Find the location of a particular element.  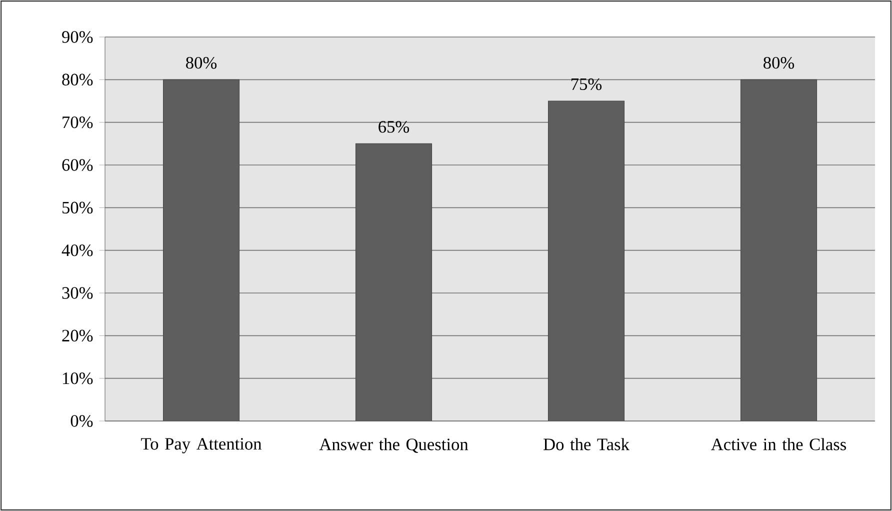

x-tick-label: To Pay Attention is located at coordinates (201, 446).